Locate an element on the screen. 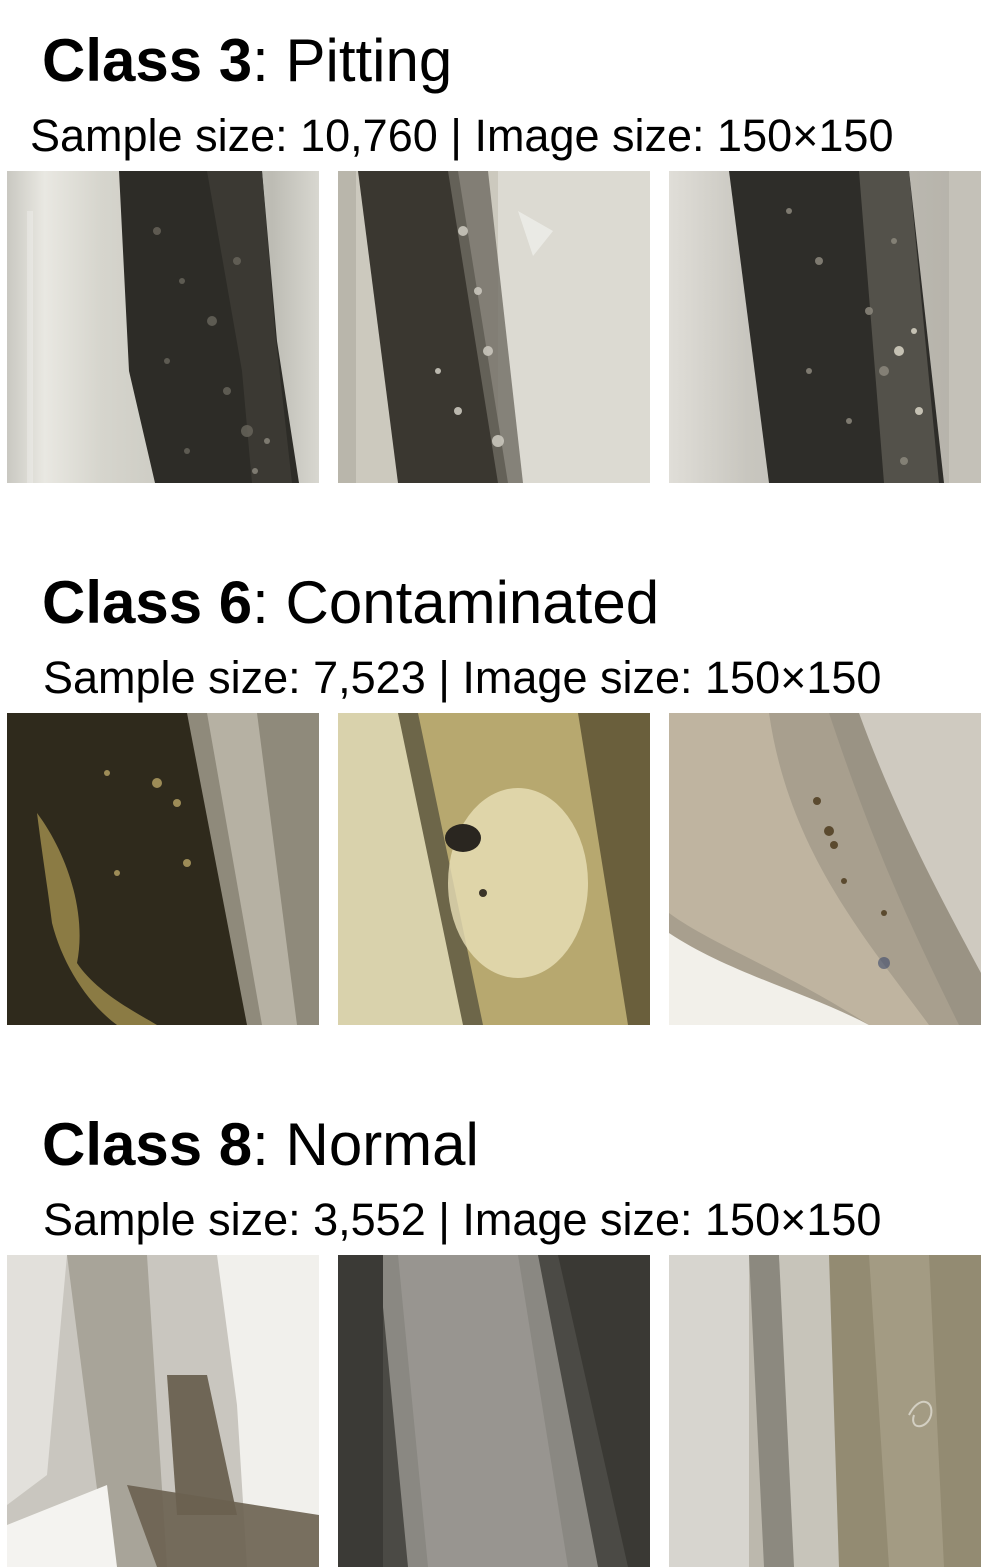 This screenshot has height=1567, width=989. class-name: : Pitting is located at coordinates (352, 60).